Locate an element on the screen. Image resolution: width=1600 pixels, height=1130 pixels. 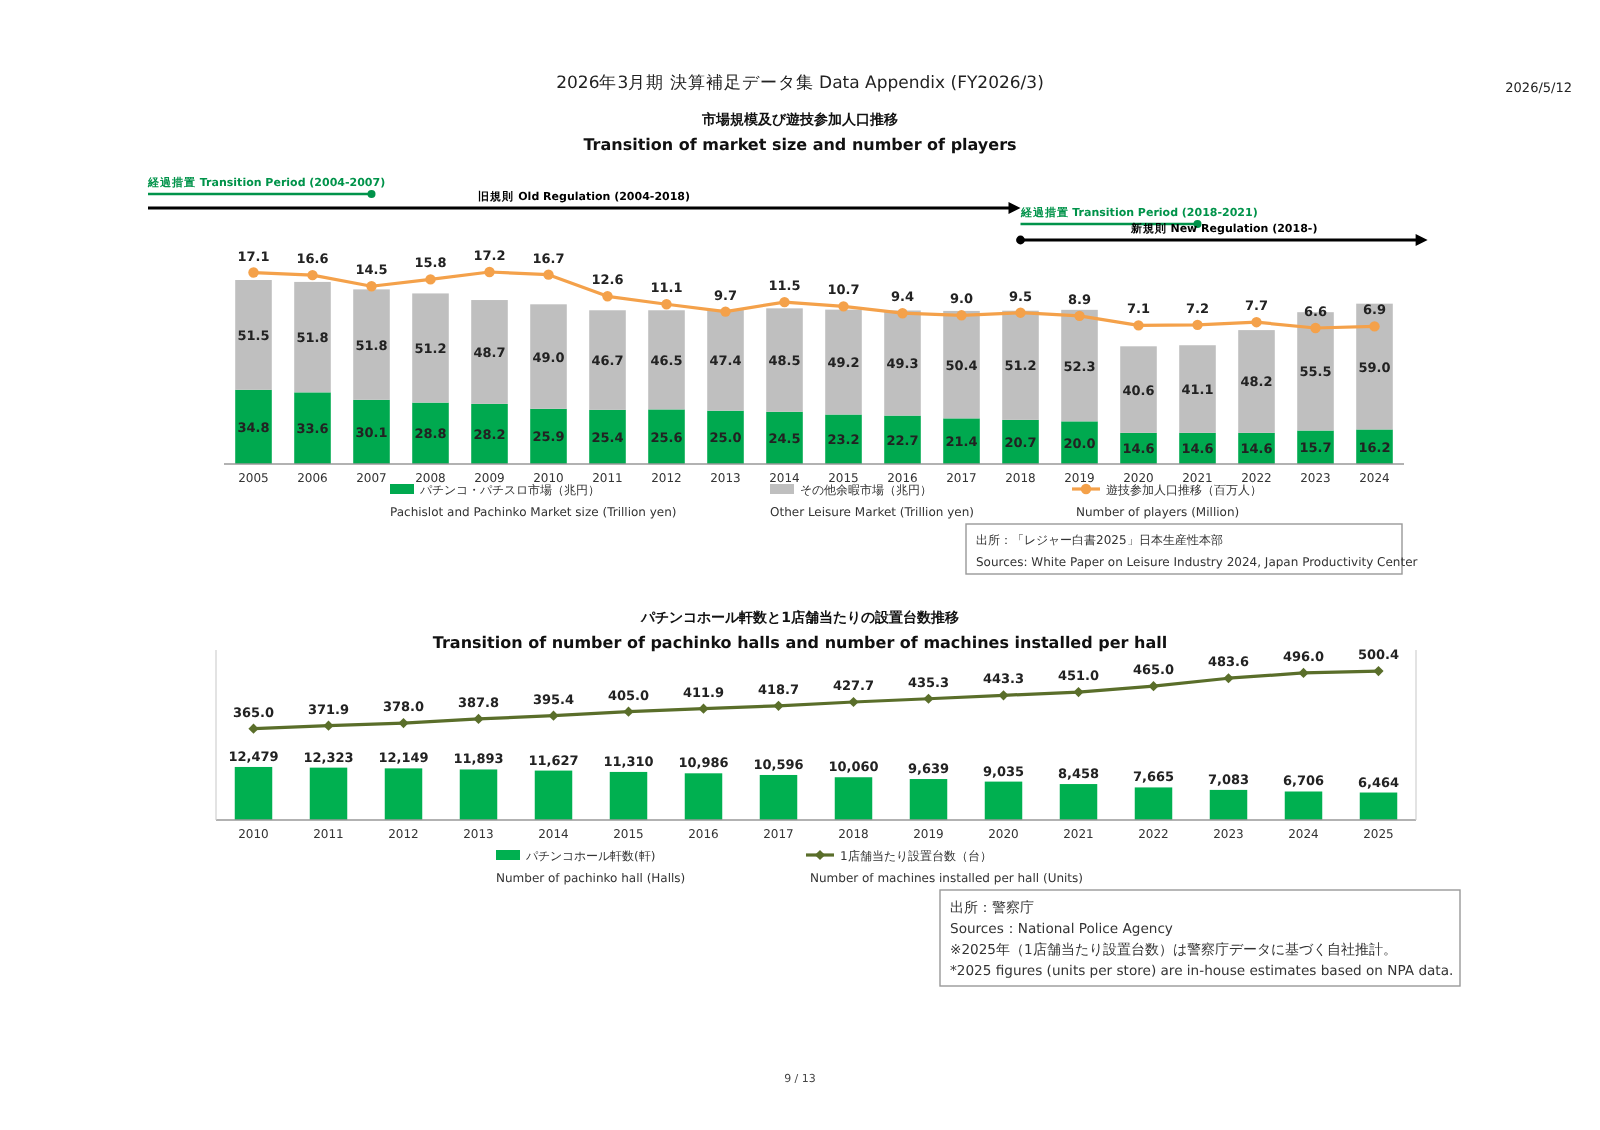
chart-subtitle: Transition of number of pachinko halls and number of machines installed per hall is located at coordinates (800, 643).